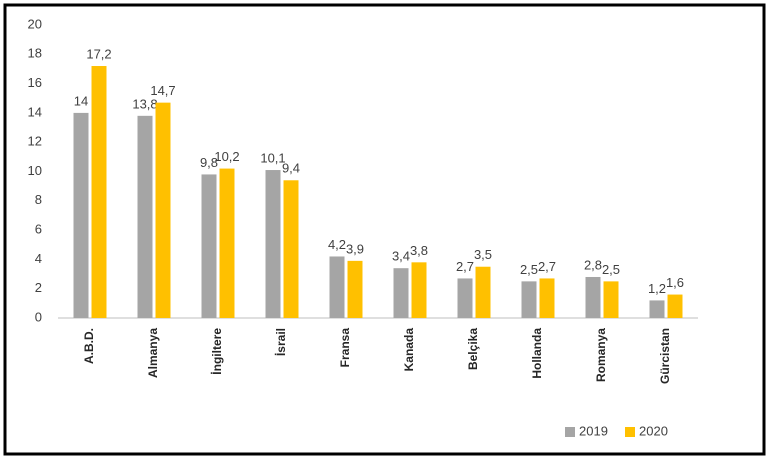 The width and height of the screenshot is (771, 460). I want to click on legend-label: 2019, so click(593, 430).